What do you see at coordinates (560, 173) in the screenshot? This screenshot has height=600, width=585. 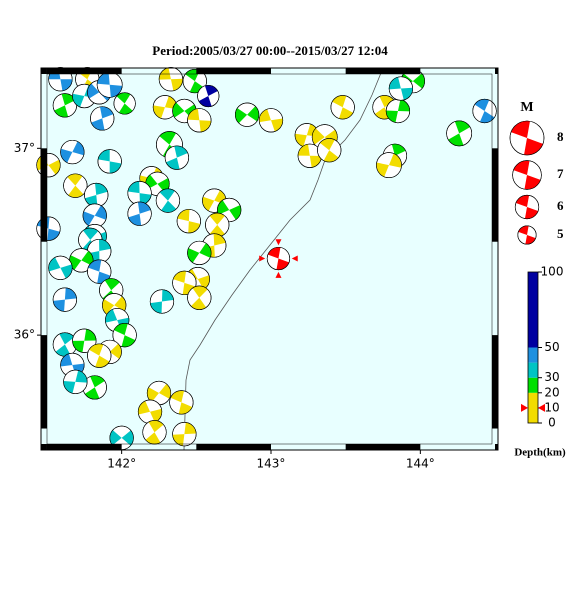 I see `magnitude-label: 7` at bounding box center [560, 173].